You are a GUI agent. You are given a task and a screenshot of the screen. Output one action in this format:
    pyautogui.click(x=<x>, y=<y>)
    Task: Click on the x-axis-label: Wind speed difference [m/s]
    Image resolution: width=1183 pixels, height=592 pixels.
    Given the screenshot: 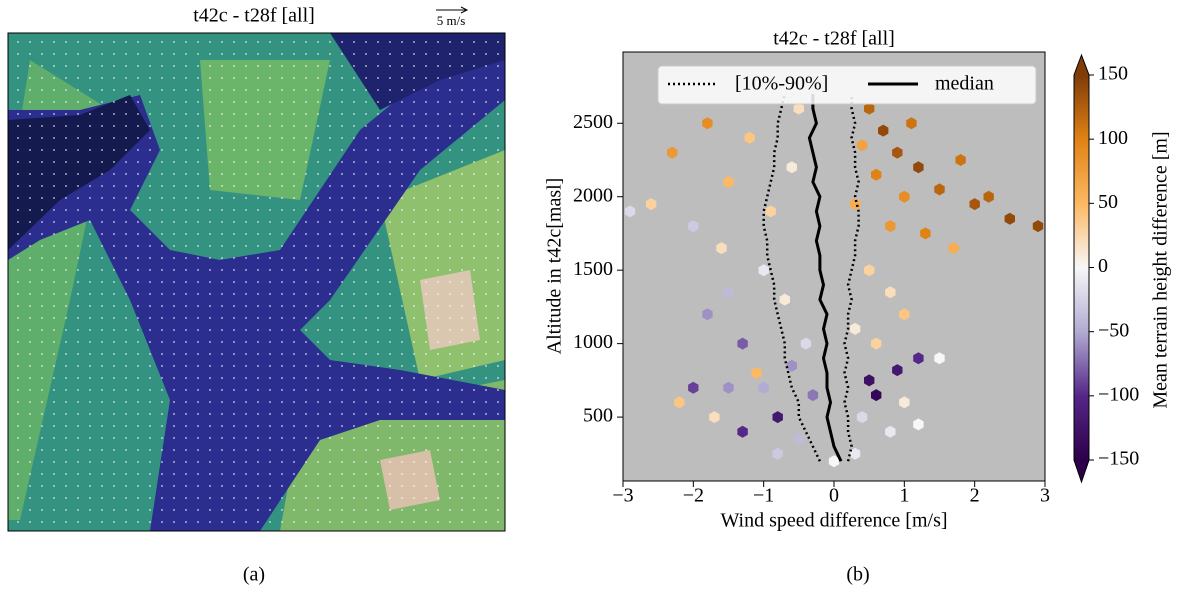 What is the action you would take?
    pyautogui.click(x=833, y=521)
    